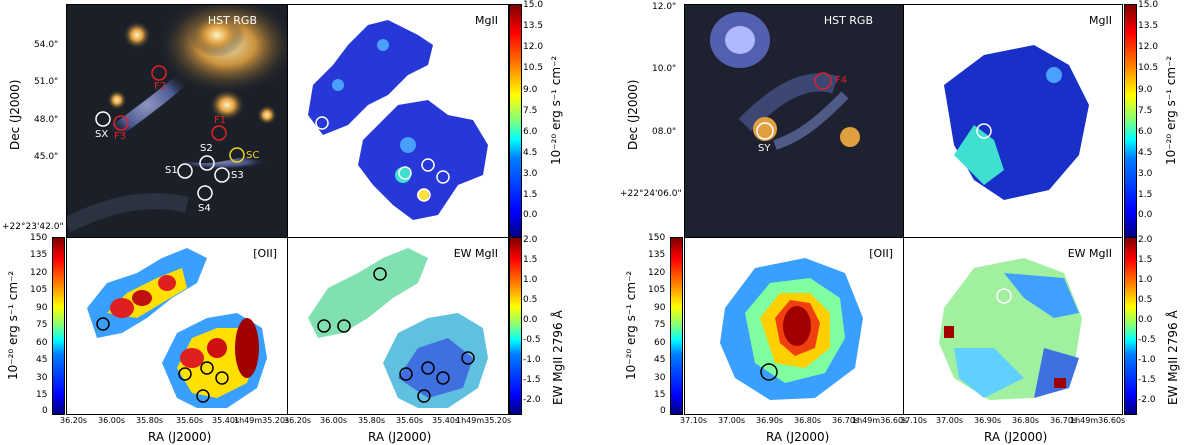  What do you see at coordinates (46, 45) in the screenshot?
I see `dec-tick: 54.0"` at bounding box center [46, 45].